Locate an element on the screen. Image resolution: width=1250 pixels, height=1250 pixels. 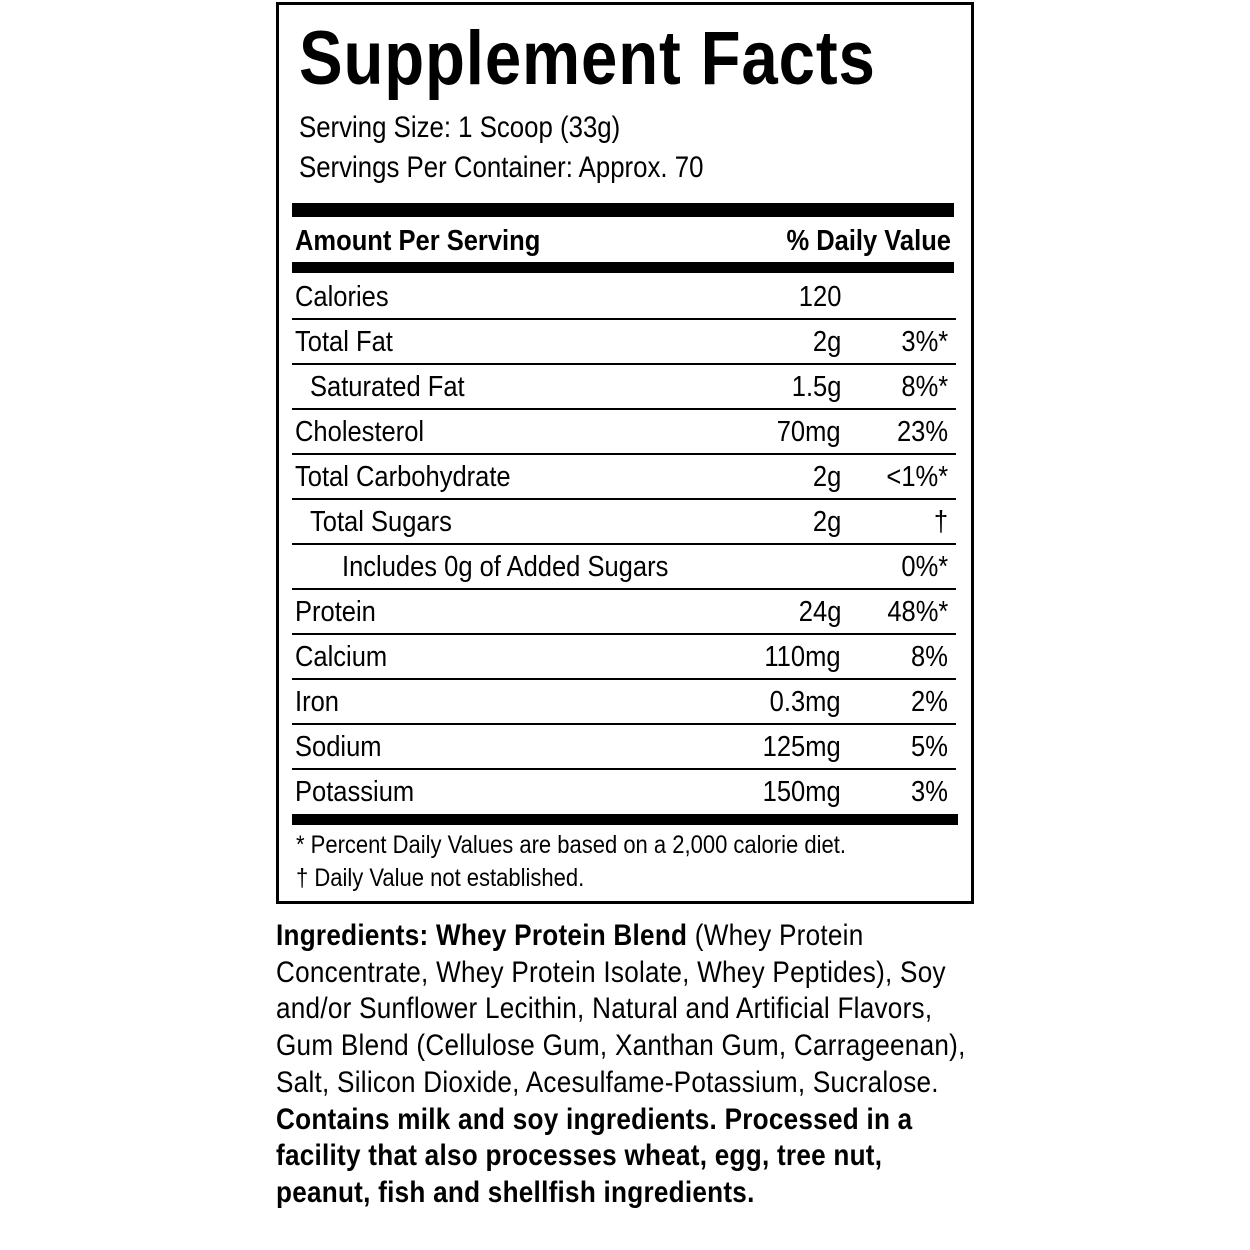
nutrient-row: Total Sugars 2g † is located at coordinates (624, 522).